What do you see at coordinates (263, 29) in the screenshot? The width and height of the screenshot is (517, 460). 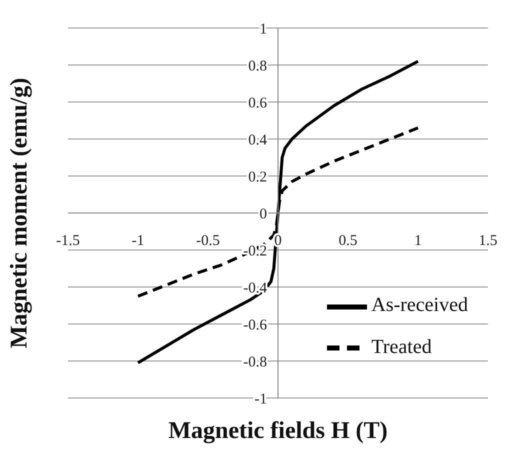 I see `y-tick-label: 1` at bounding box center [263, 29].